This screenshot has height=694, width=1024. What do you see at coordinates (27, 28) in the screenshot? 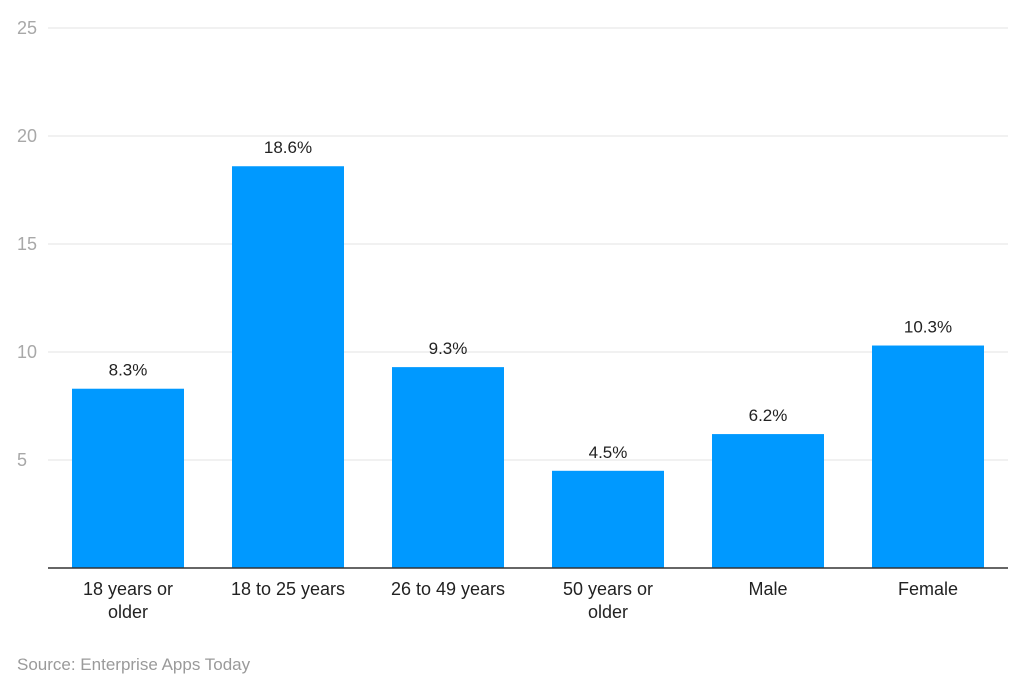
I see `y-tick-label: 25` at bounding box center [27, 28].